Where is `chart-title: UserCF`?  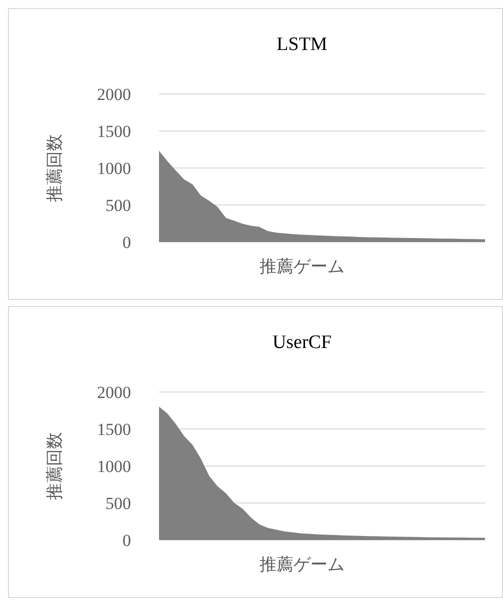
chart-title: UserCF is located at coordinates (302, 342).